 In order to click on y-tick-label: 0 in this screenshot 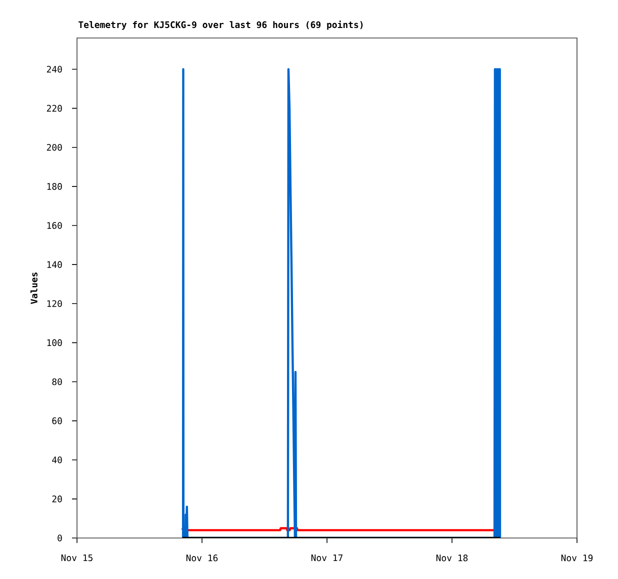, I will do `click(60, 538)`.